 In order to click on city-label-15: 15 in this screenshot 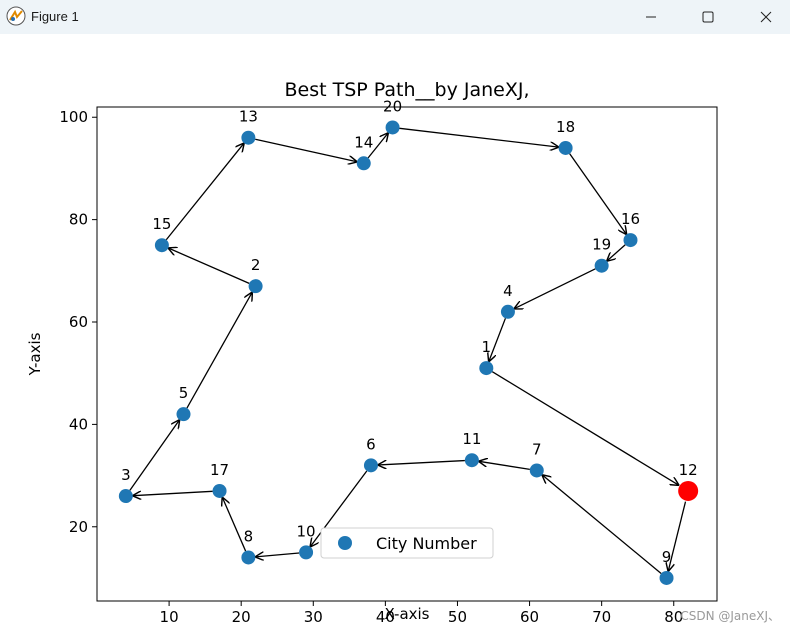, I will do `click(161, 224)`.